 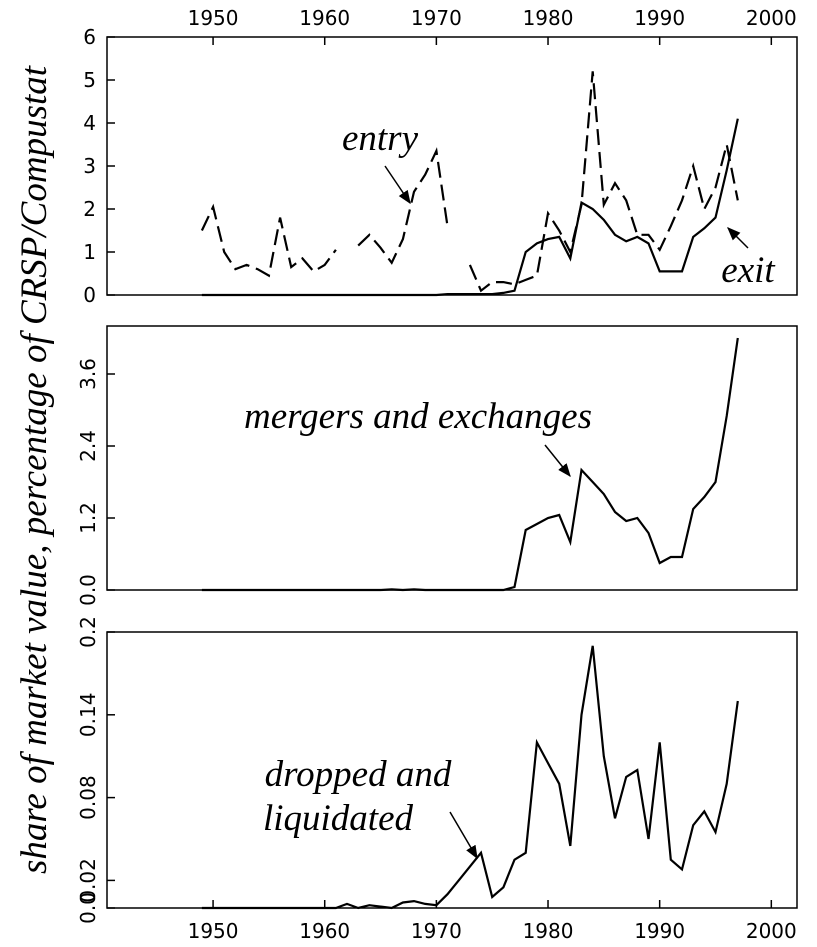 What do you see at coordinates (89, 166) in the screenshot?
I see `y-tick-label: 3` at bounding box center [89, 166].